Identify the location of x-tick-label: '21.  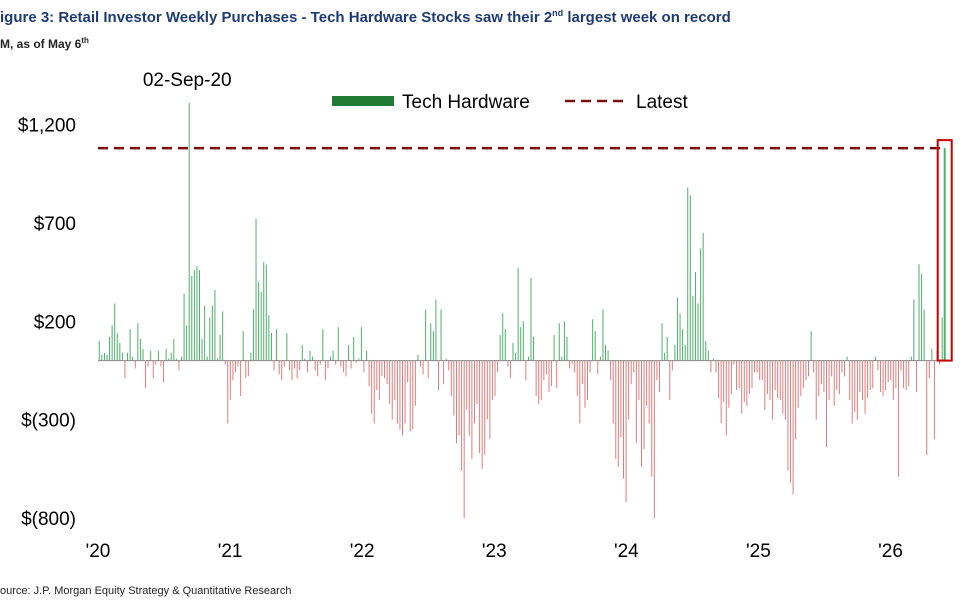
(230, 551).